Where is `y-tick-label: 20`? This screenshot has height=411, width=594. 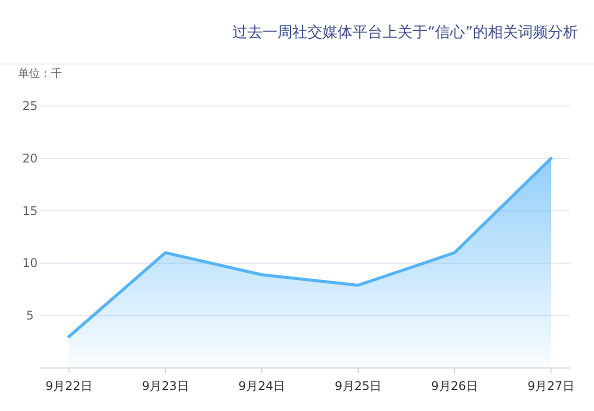
y-tick-label: 20 is located at coordinates (30, 158).